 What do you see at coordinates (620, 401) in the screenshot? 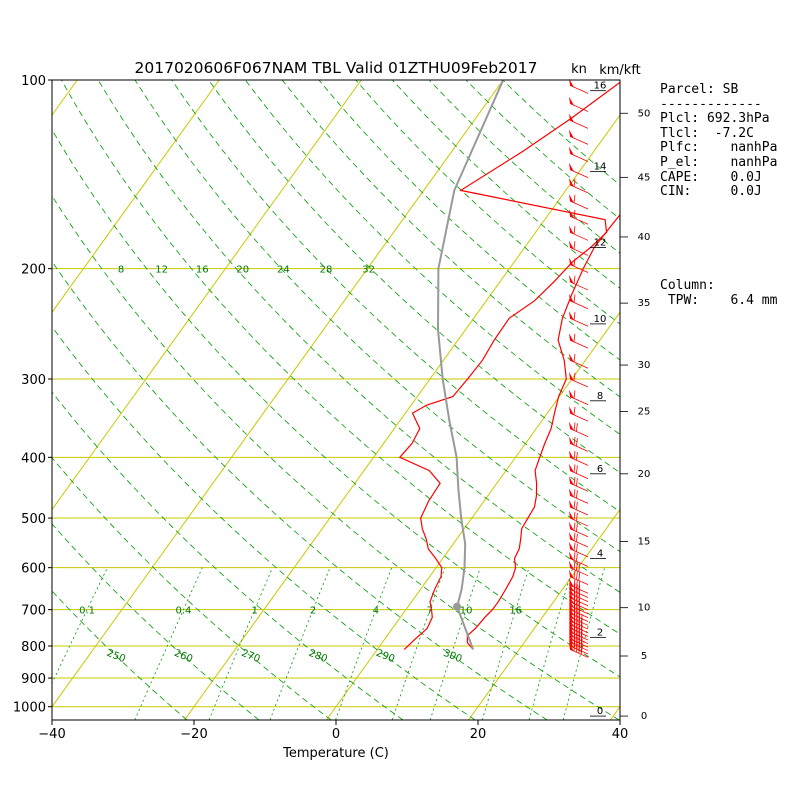
I see `height-axis: 0 2 4 6 8 10 12 14 16 0 5 10 15 20 25 30 35 40 45 50` at bounding box center [620, 401].